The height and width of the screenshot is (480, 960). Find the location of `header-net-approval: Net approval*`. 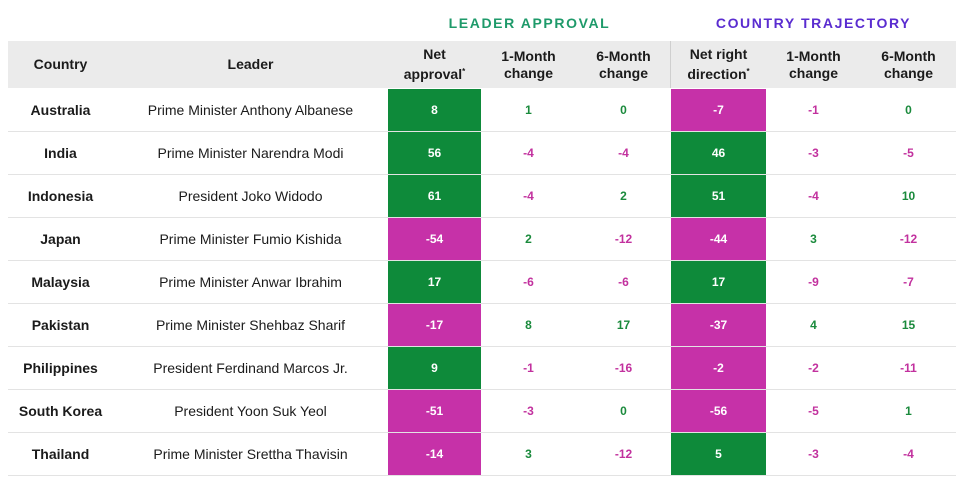

header-net-approval: Net approval* is located at coordinates (434, 64).